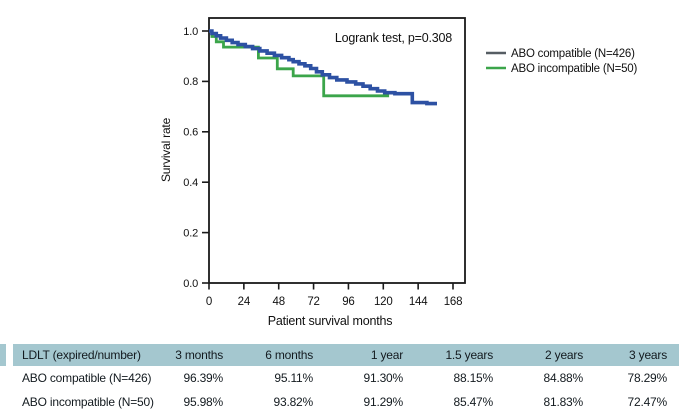 The height and width of the screenshot is (420, 690). What do you see at coordinates (166, 149) in the screenshot?
I see `y-axis-title: Survival rate` at bounding box center [166, 149].